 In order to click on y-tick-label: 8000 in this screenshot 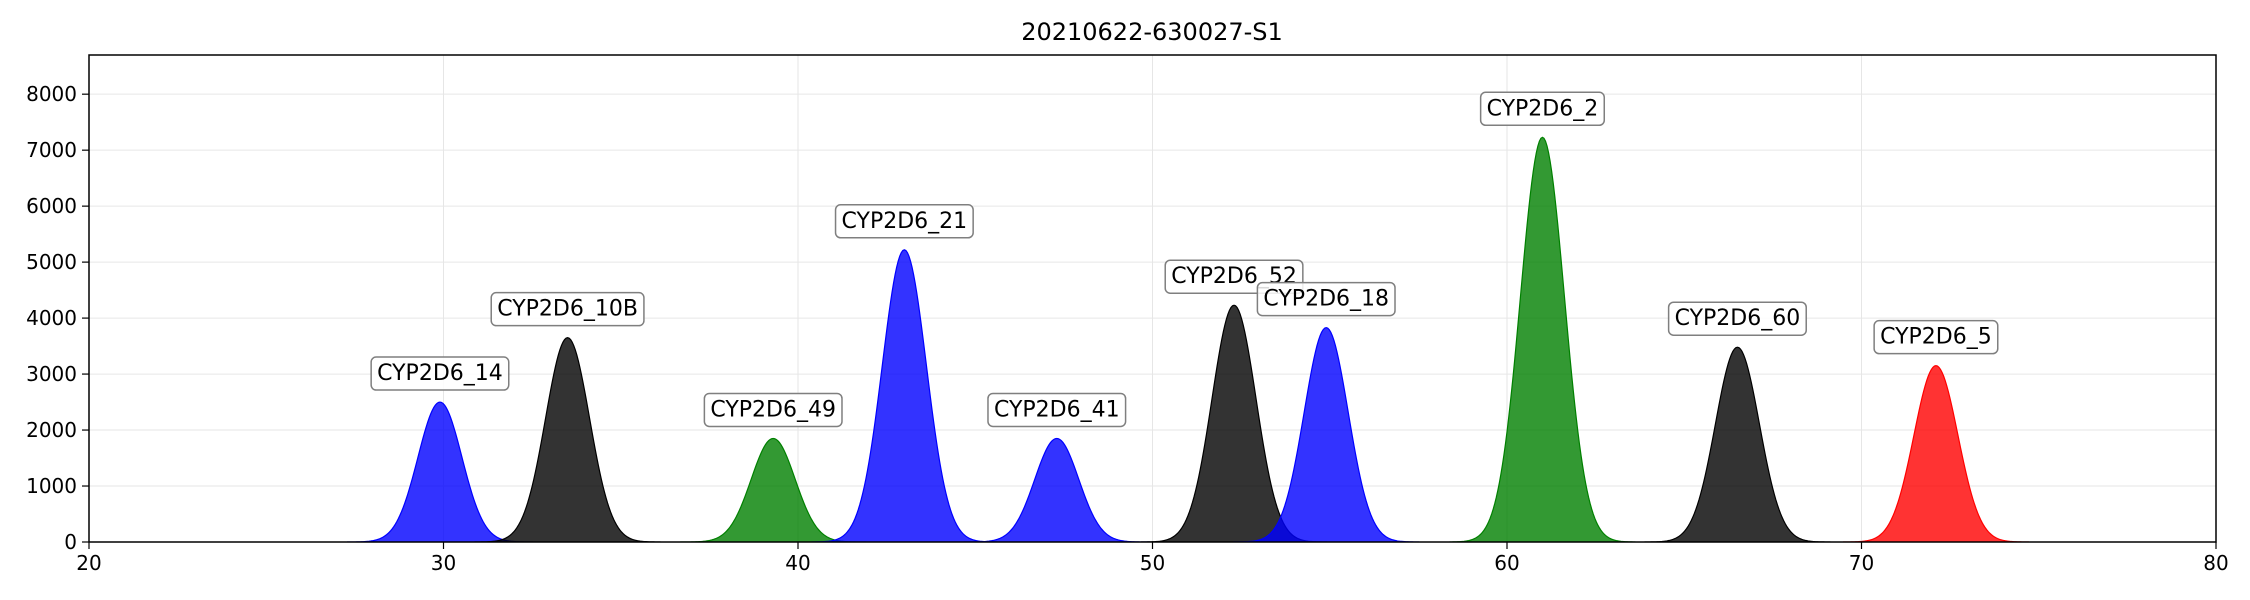, I will do `click(51, 94)`.